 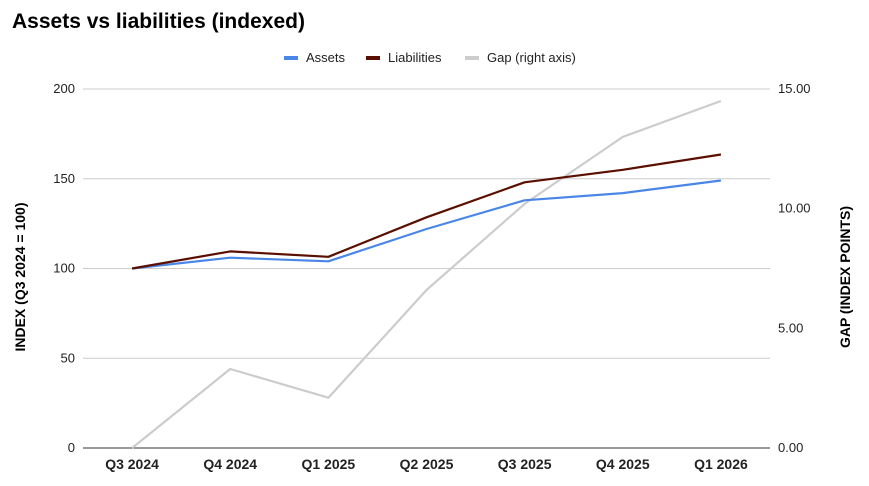 I want to click on x-tick-label: Q1 2025, so click(x=328, y=464).